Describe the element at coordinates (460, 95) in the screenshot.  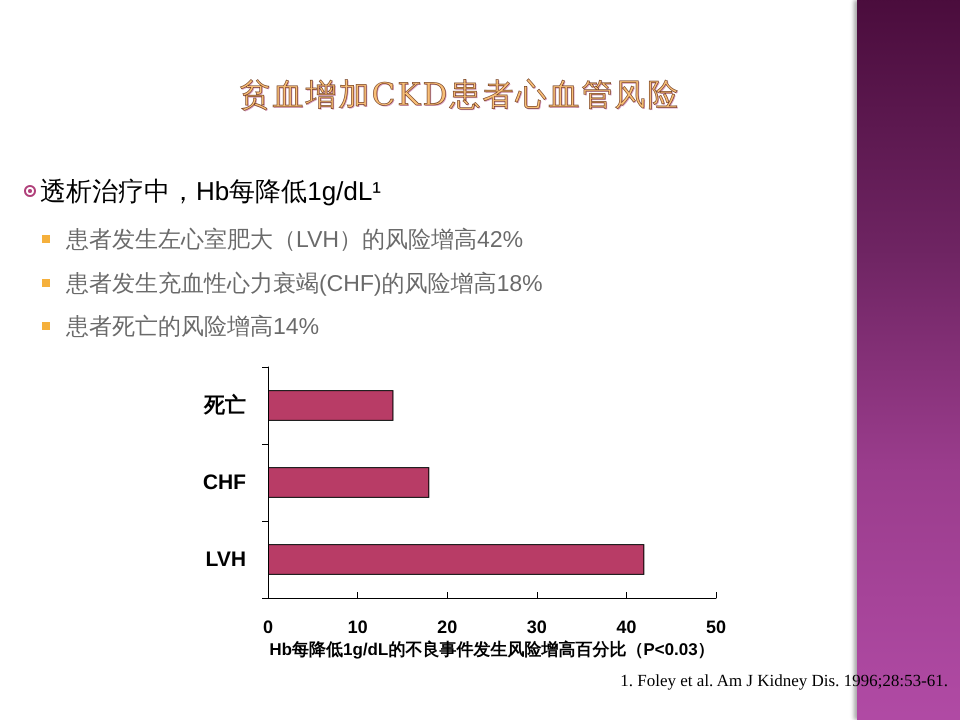
I see `chart-title: 贫血增加CKD患者心血管风险` at that location.